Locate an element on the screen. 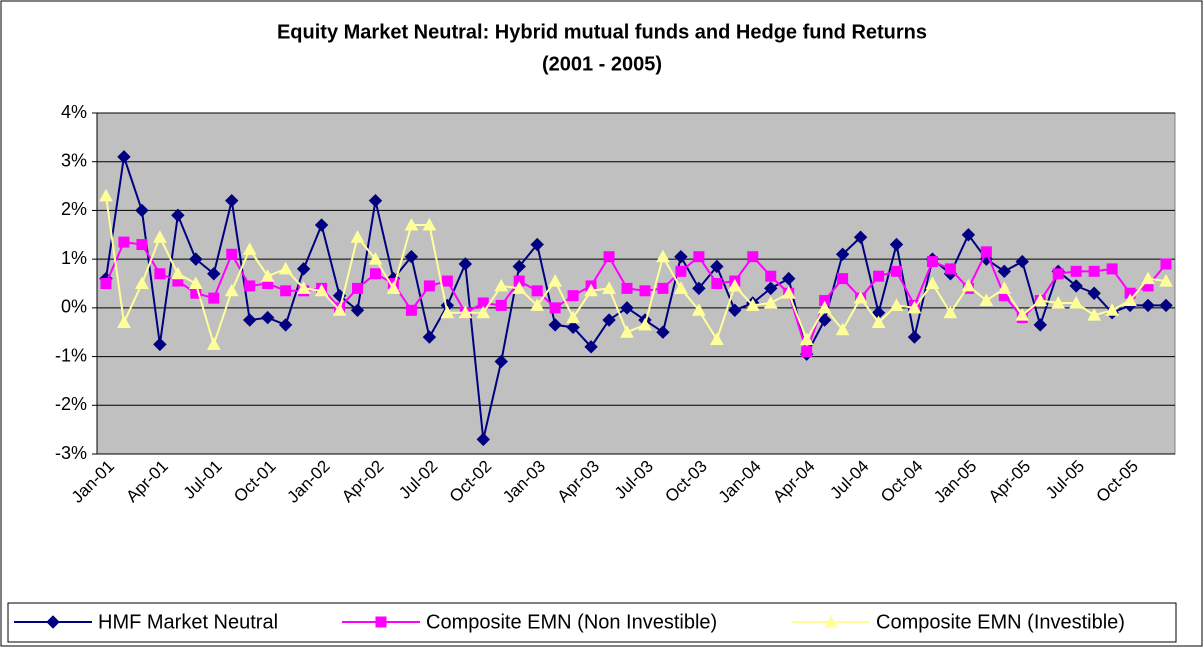  y-tick-label: 3% is located at coordinates (74, 160).